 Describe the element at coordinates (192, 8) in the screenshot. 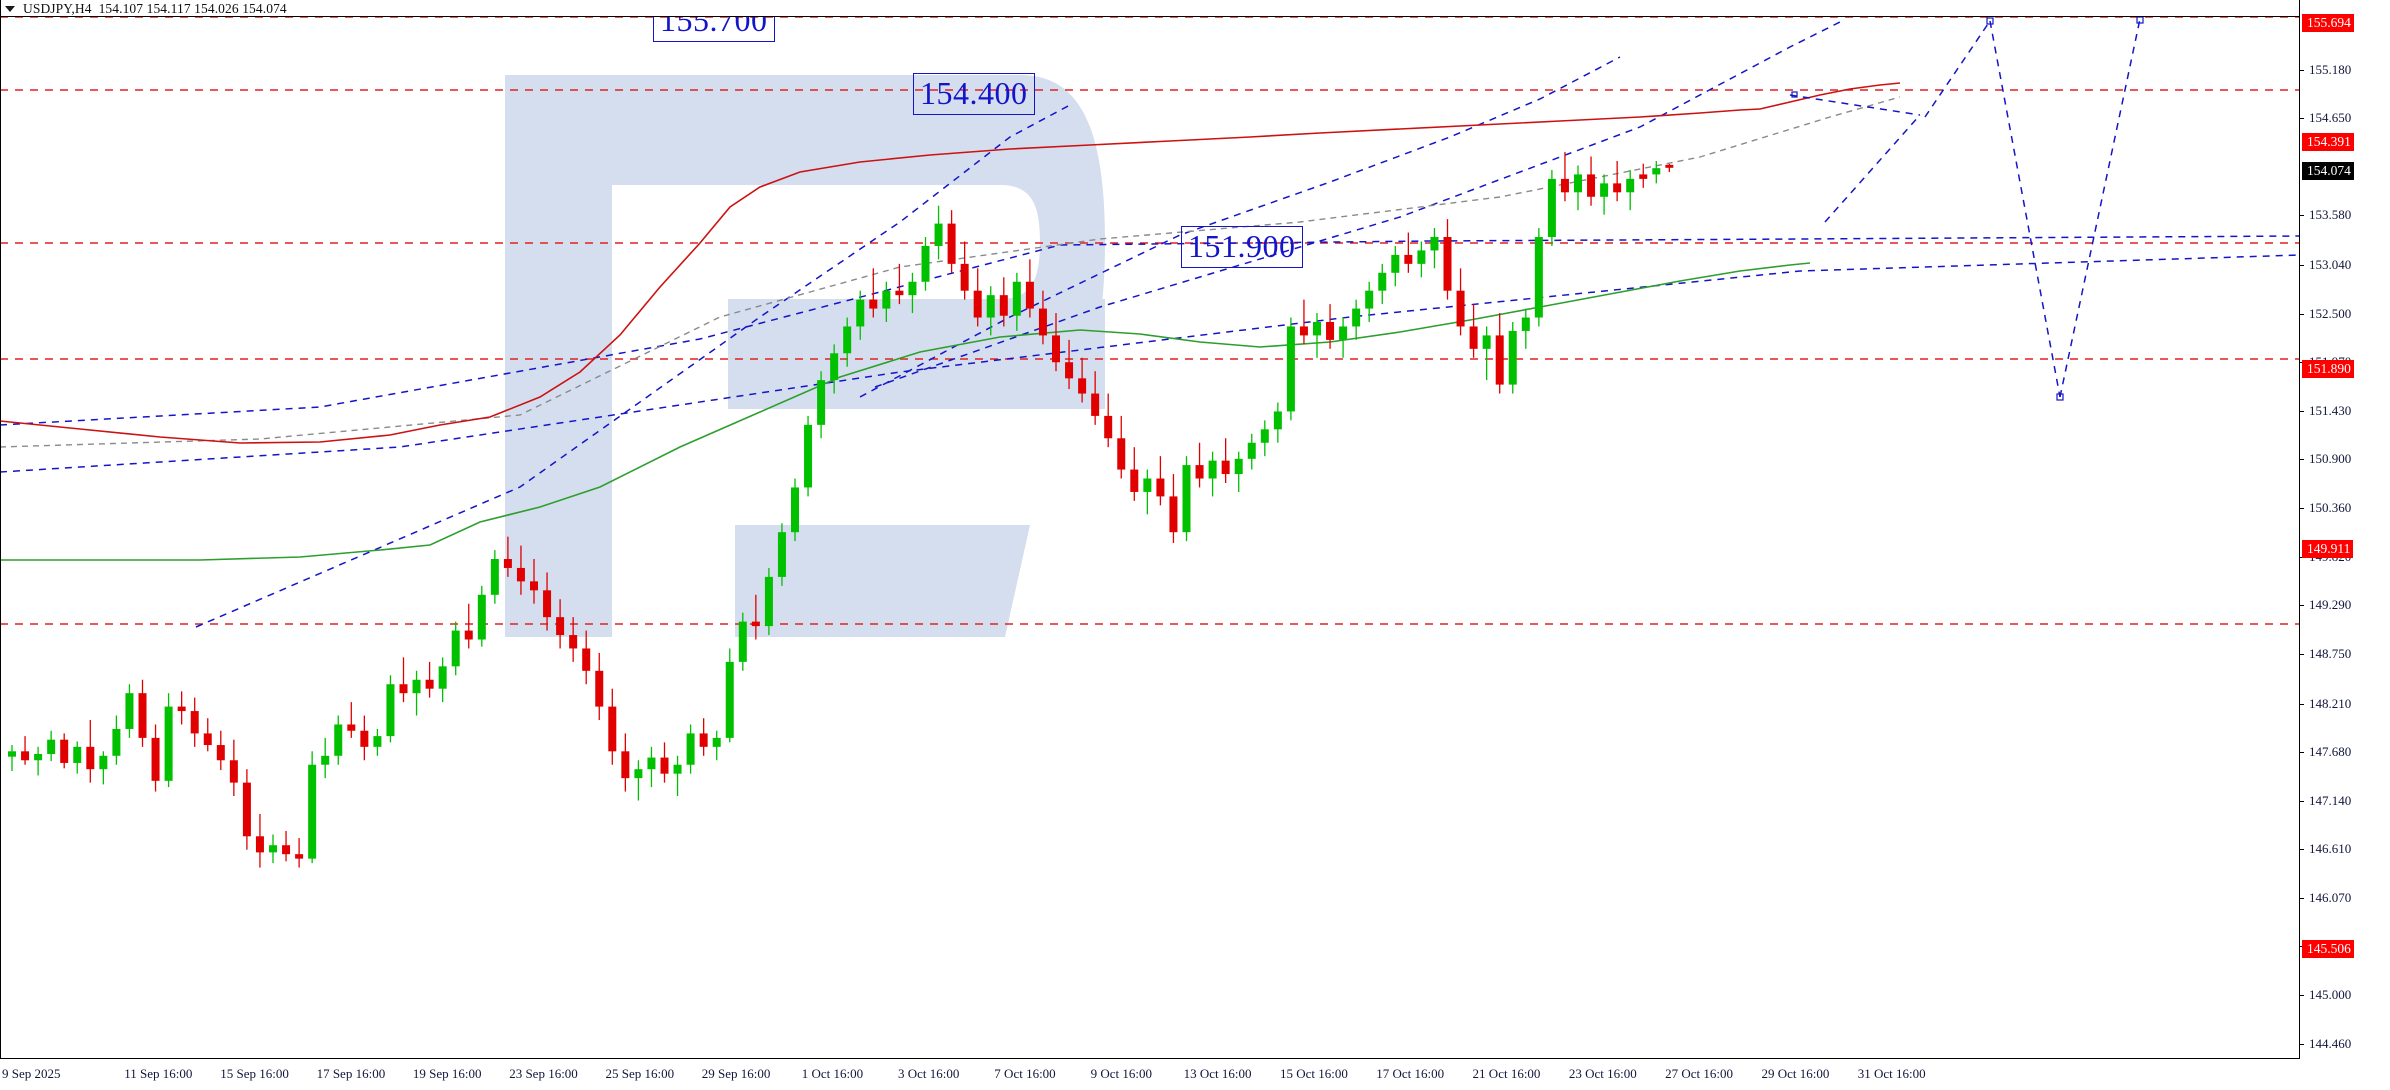

I see `ohlc-values: 154.107 154.117 154.026 154.074` at that location.